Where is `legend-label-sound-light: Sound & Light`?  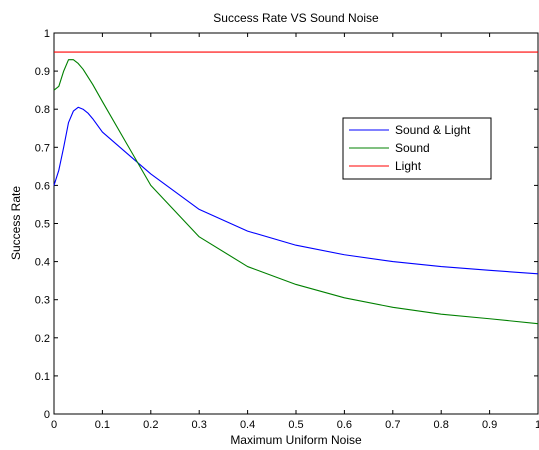
legend-label-sound-light: Sound & Light is located at coordinates (433, 130).